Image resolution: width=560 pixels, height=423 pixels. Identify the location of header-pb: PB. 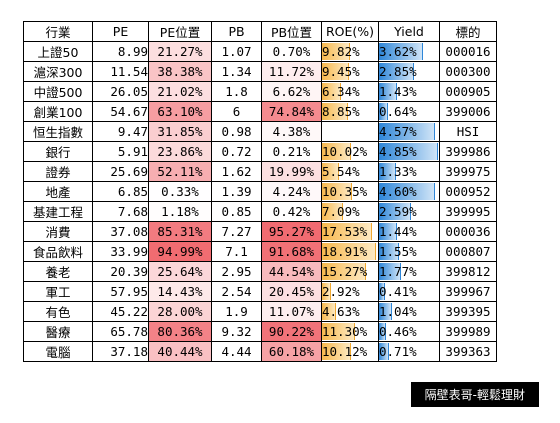
(236, 31).